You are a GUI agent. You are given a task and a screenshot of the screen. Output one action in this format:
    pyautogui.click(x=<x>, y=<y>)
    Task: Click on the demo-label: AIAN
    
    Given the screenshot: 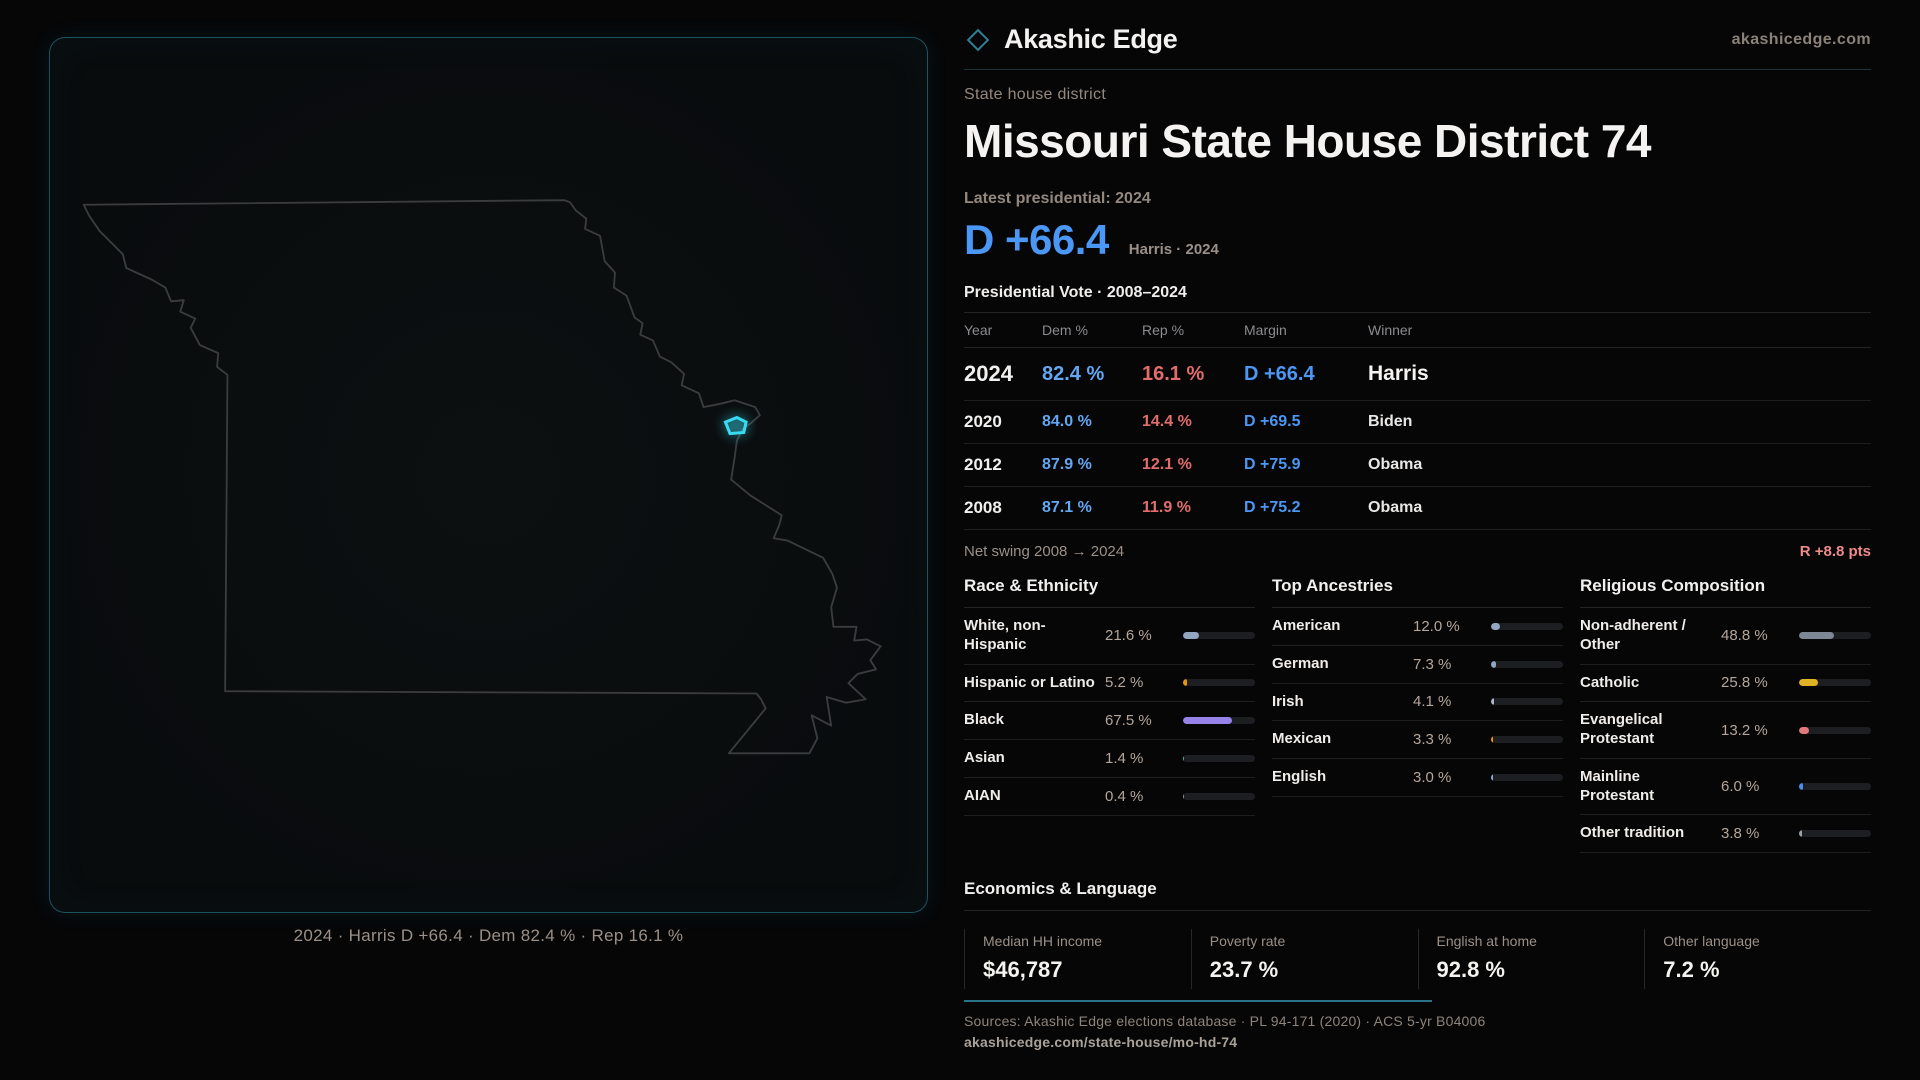 What is the action you would take?
    pyautogui.click(x=982, y=795)
    